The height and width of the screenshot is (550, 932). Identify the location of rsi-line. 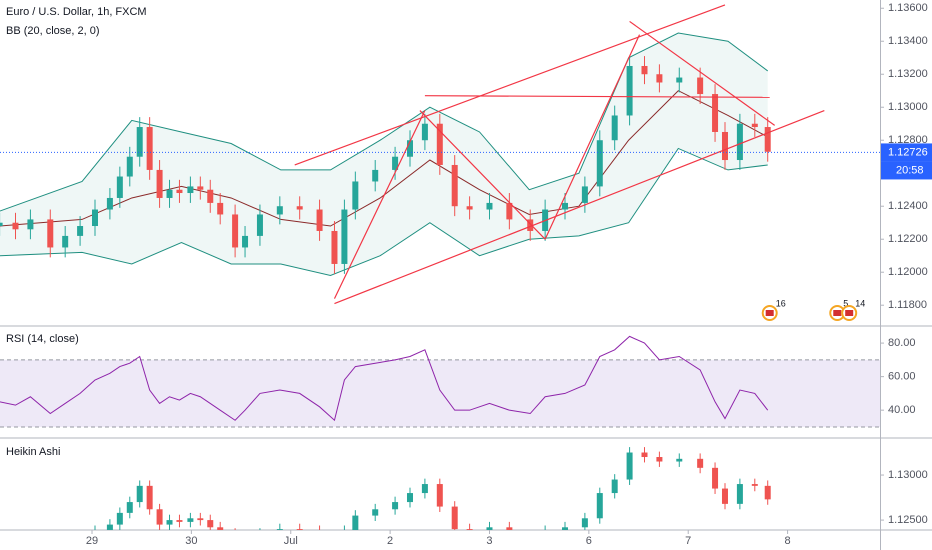
(384, 378).